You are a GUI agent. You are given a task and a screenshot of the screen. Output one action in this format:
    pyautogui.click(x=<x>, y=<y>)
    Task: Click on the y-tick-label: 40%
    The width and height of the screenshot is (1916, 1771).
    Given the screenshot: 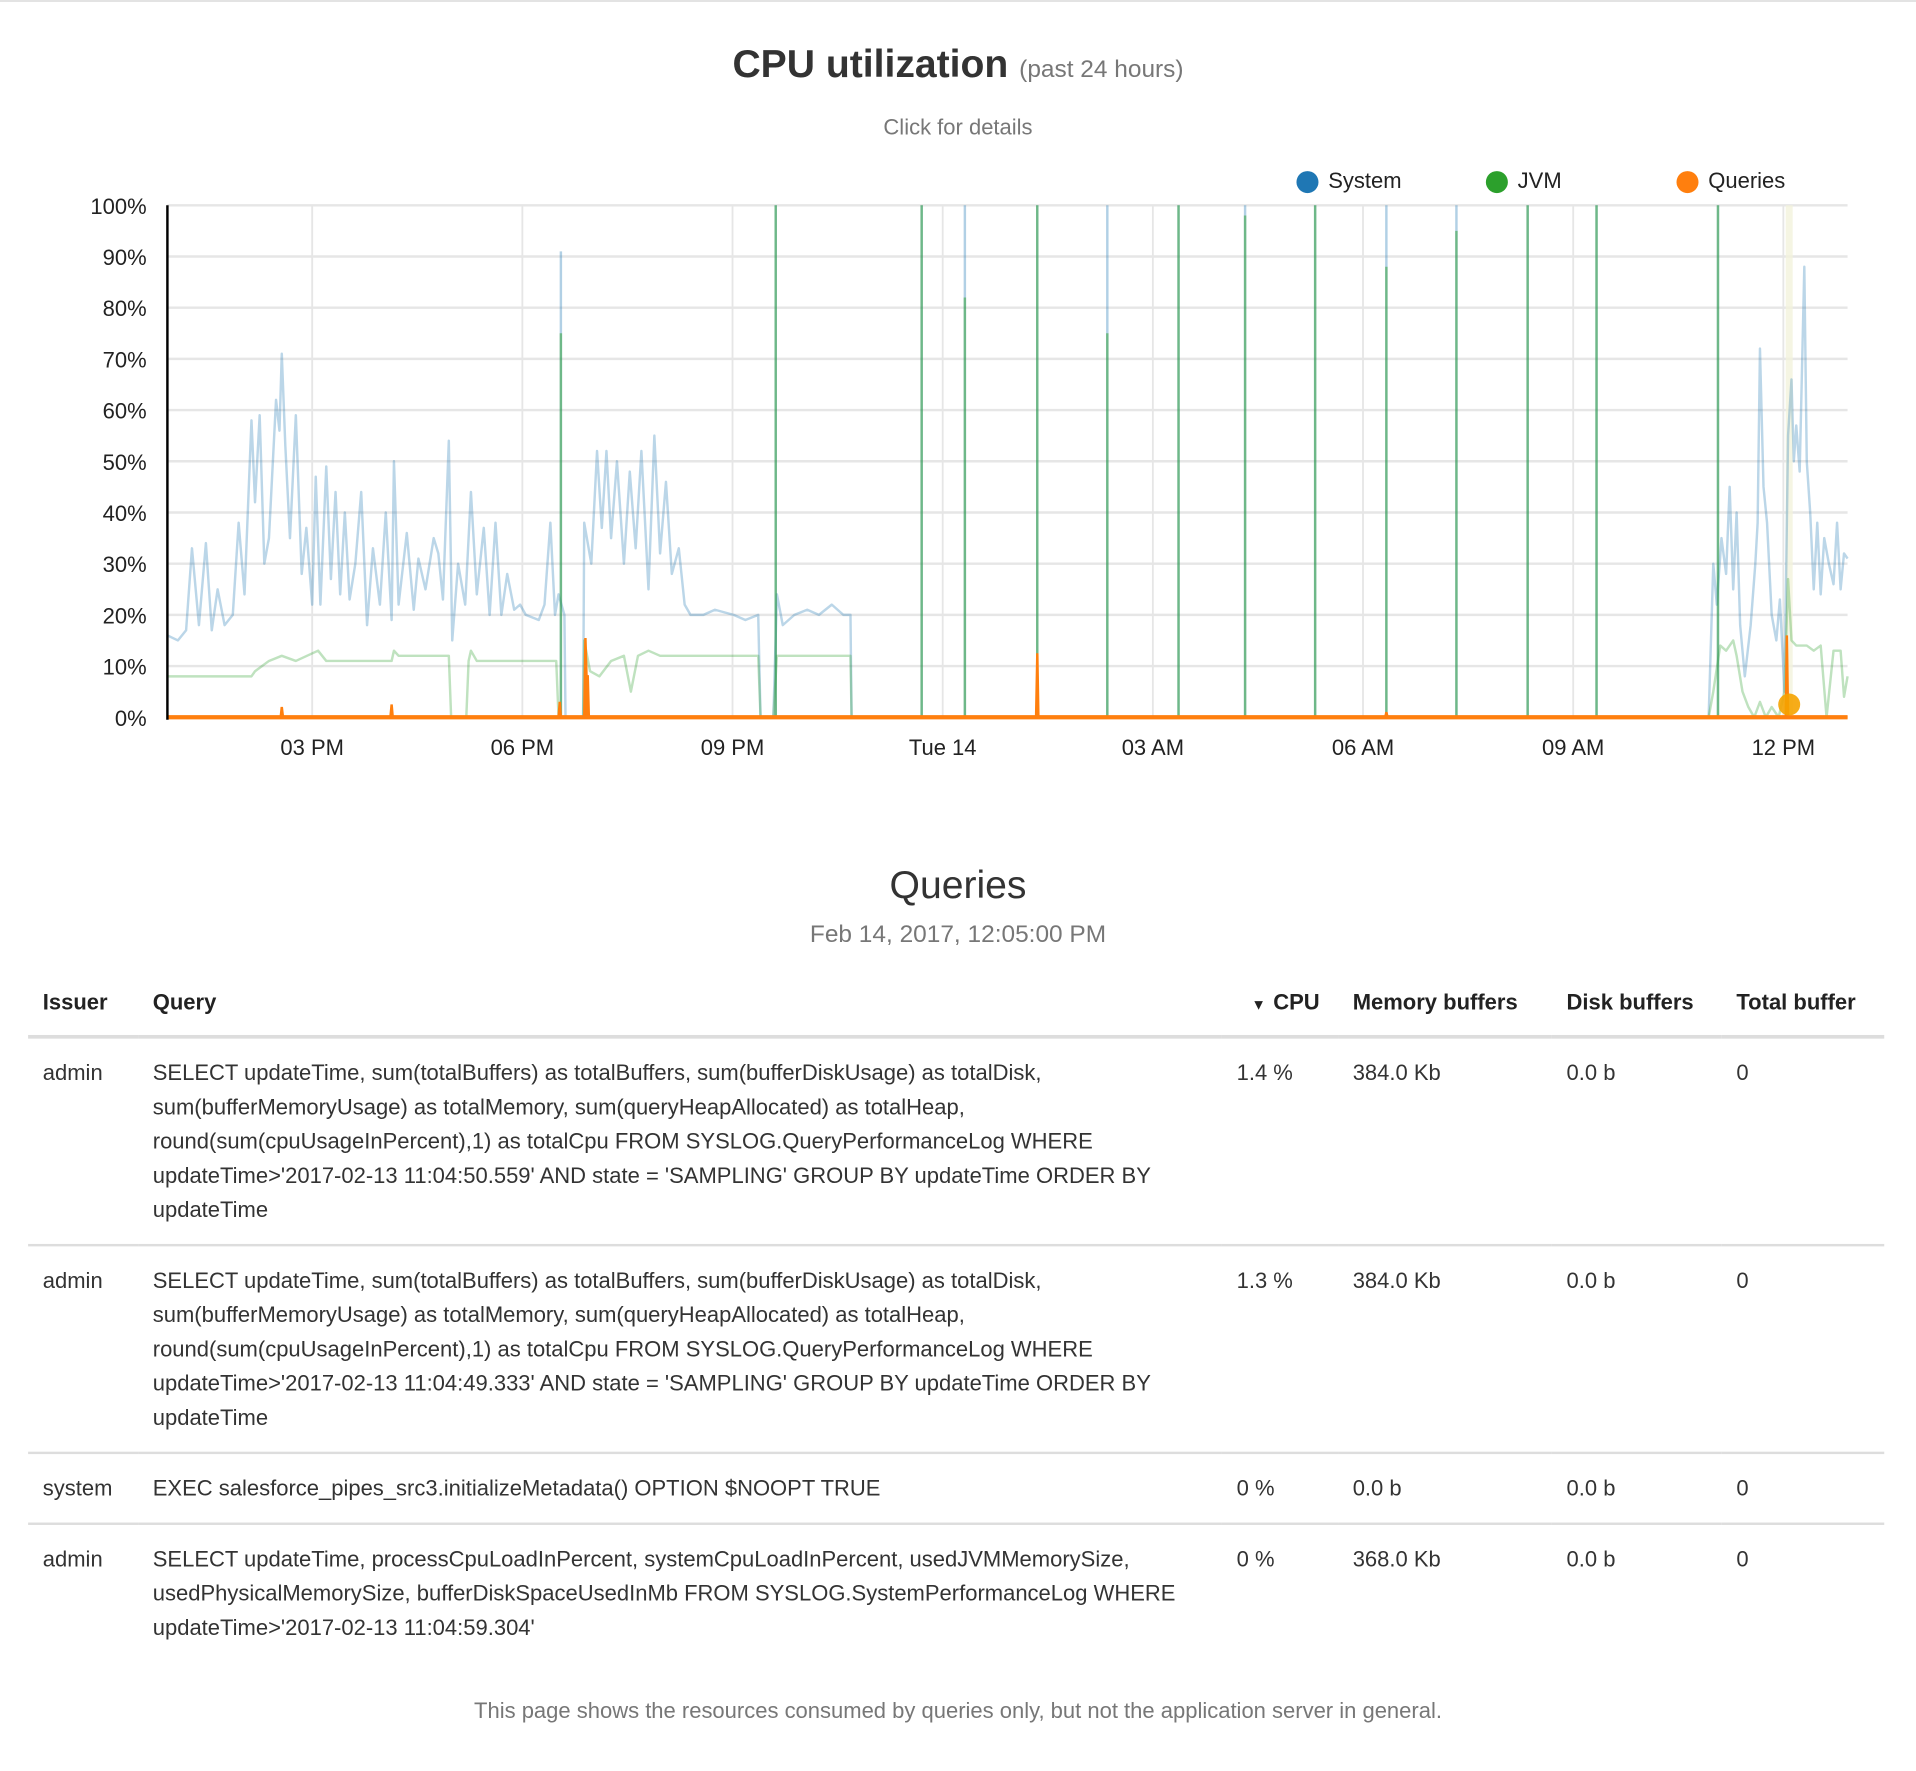 What is the action you would take?
    pyautogui.click(x=125, y=513)
    